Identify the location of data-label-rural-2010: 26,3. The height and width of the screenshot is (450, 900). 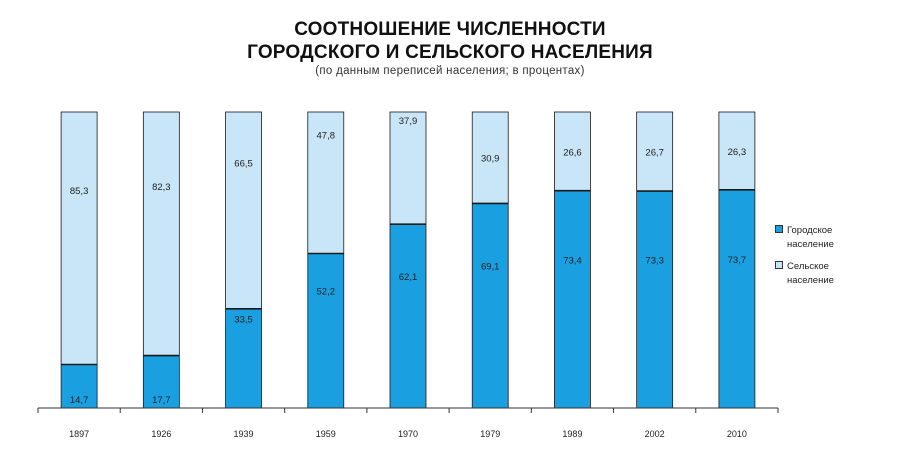
(737, 152).